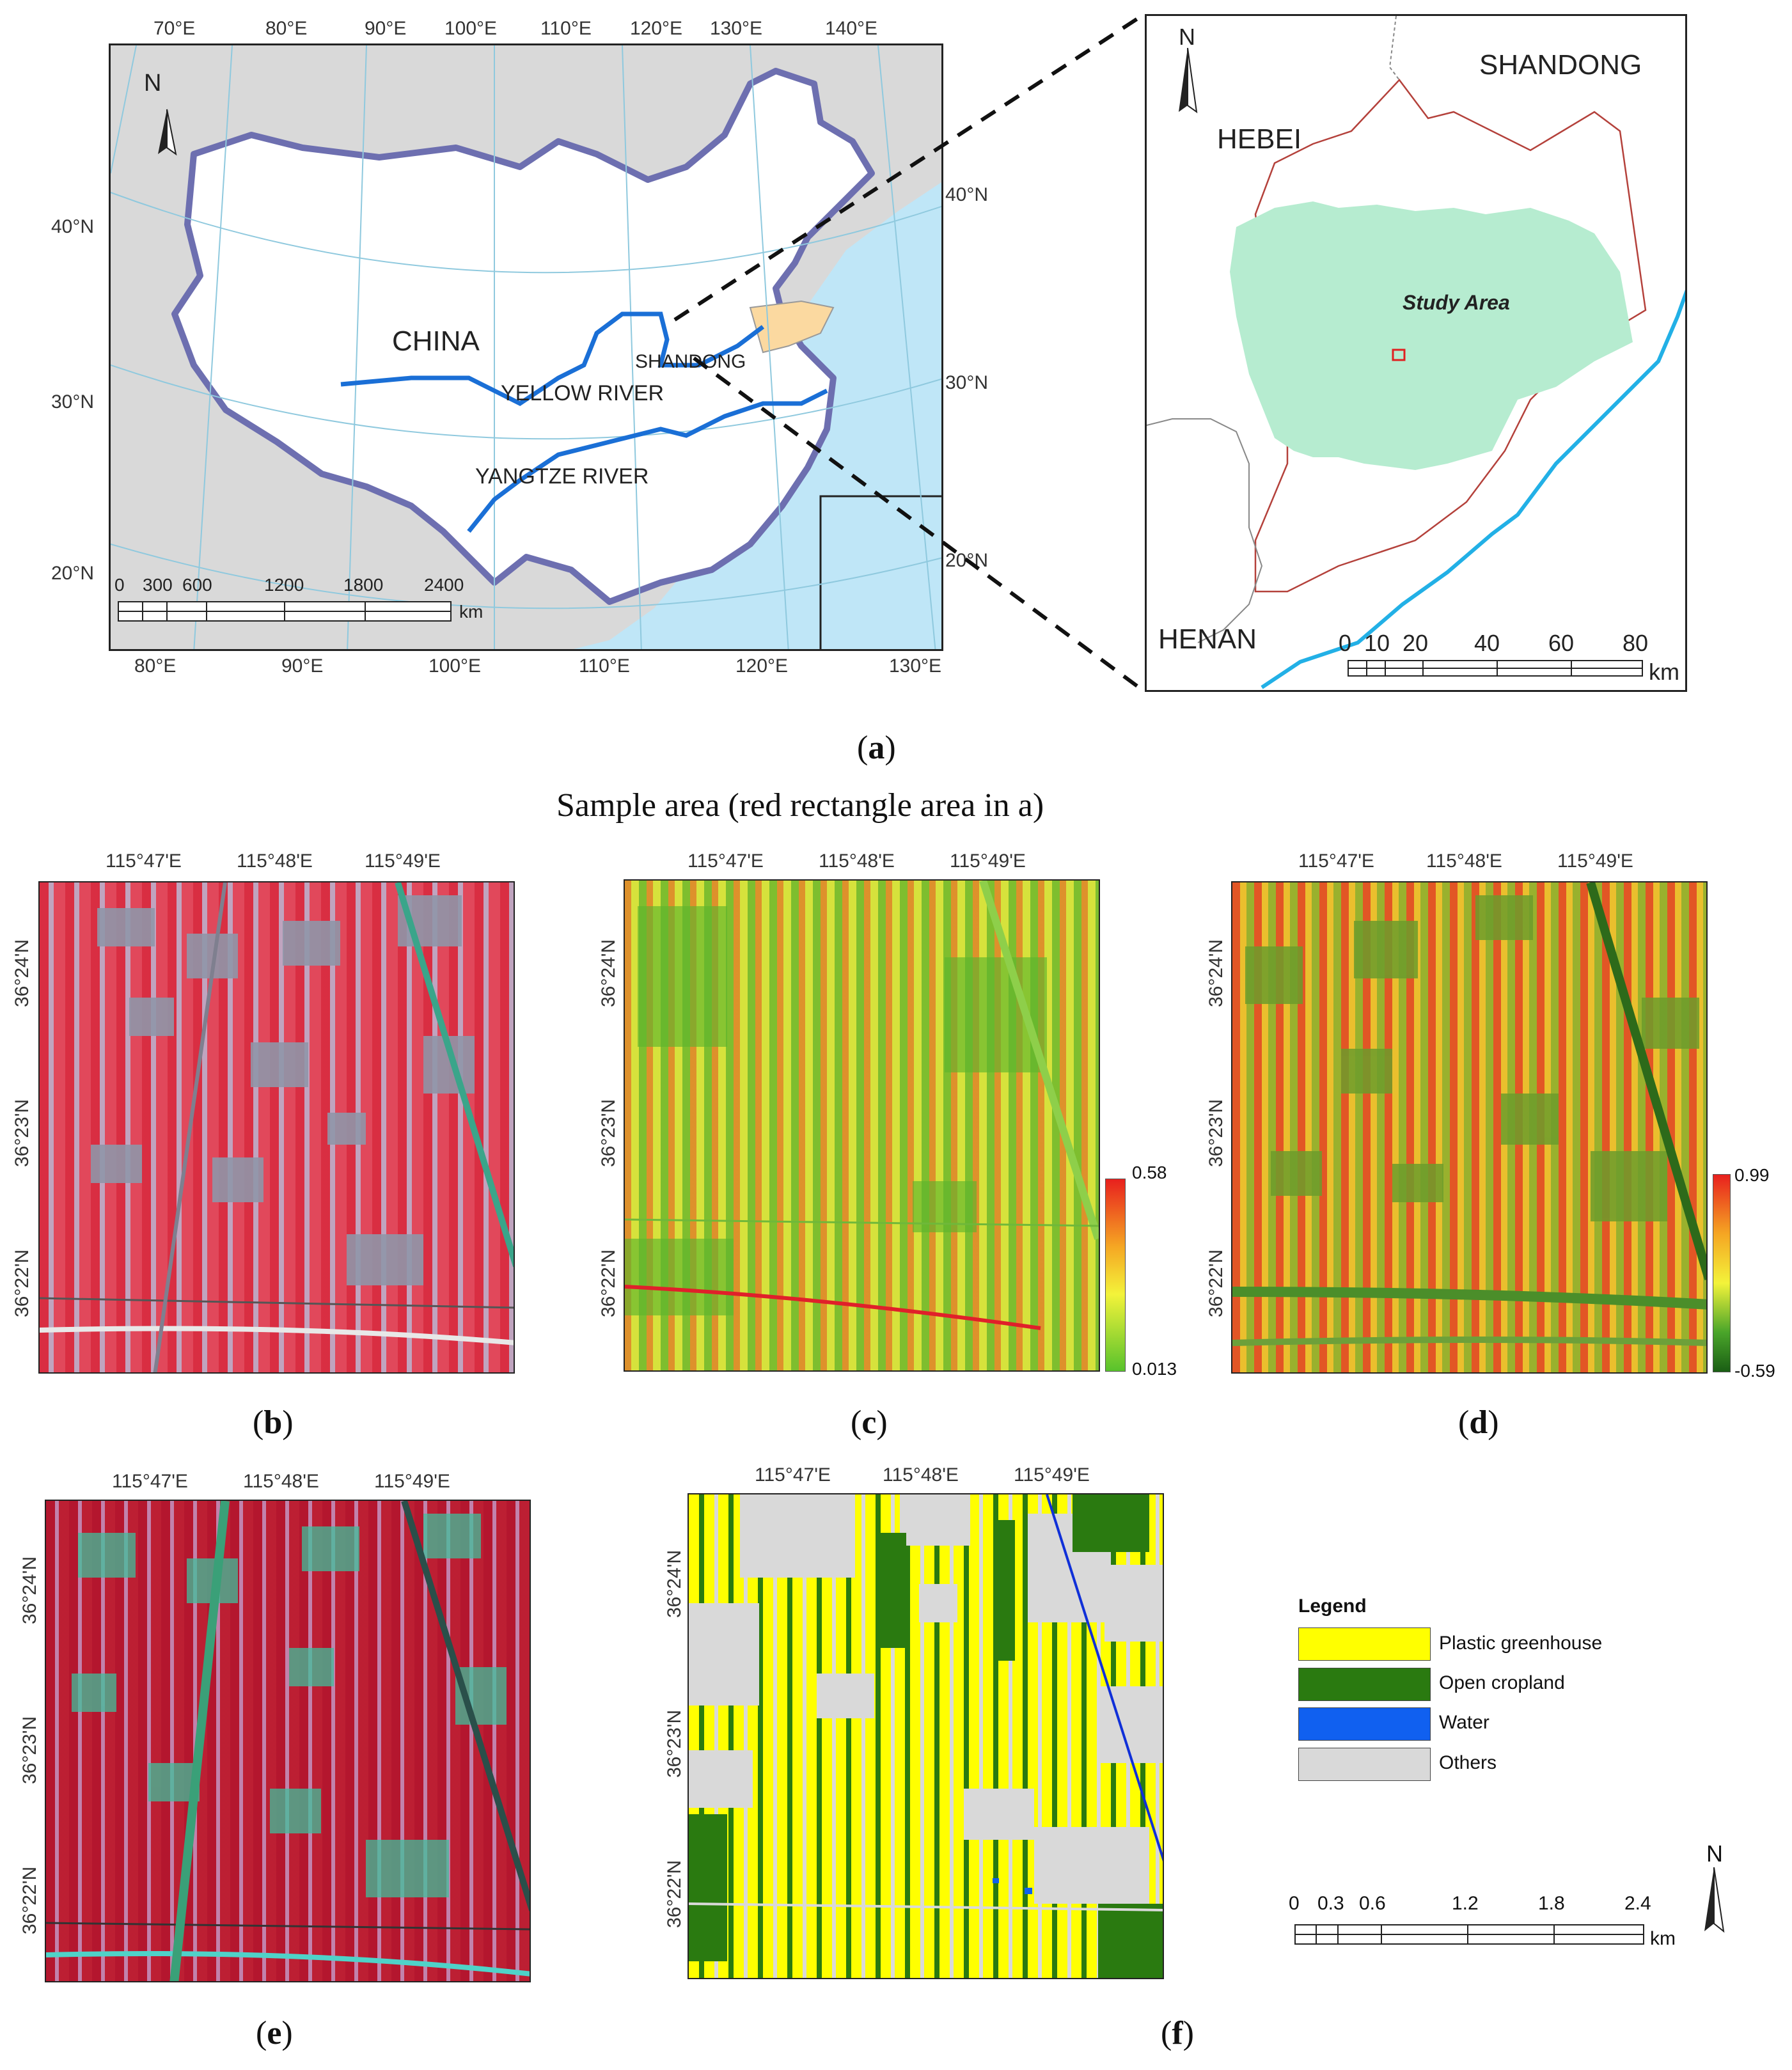 Image resolution: width=1792 pixels, height=2070 pixels. I want to click on inset-scale-tick: 20, so click(1416, 643).